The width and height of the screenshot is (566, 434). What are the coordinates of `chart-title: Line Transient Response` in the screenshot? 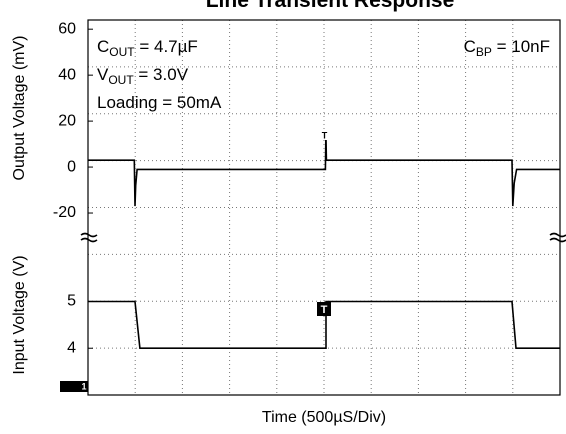 It's located at (330, 6).